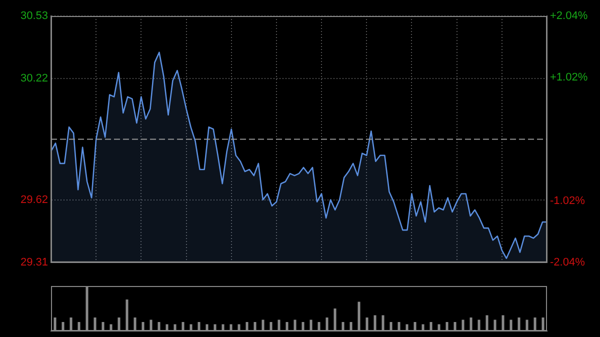 Image resolution: width=600 pixels, height=337 pixels. I want to click on y-tick-label: 29.31, so click(34, 262).